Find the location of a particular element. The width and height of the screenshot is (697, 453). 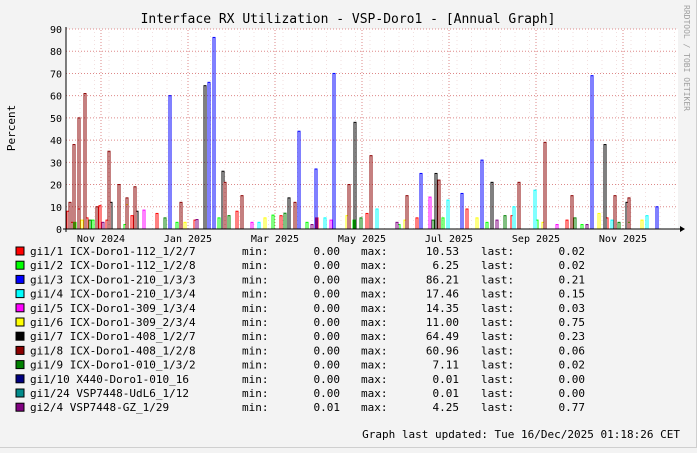

legend-series-name: gi1/1 ICX-Doro1-112_1/2/7 is located at coordinates (113, 251).